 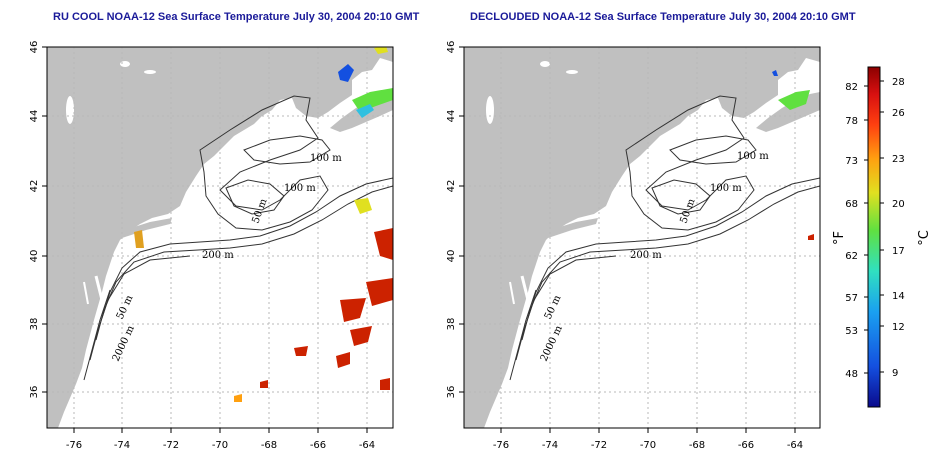 What do you see at coordinates (599, 445) in the screenshot?
I see `right-x-tick: -72` at bounding box center [599, 445].